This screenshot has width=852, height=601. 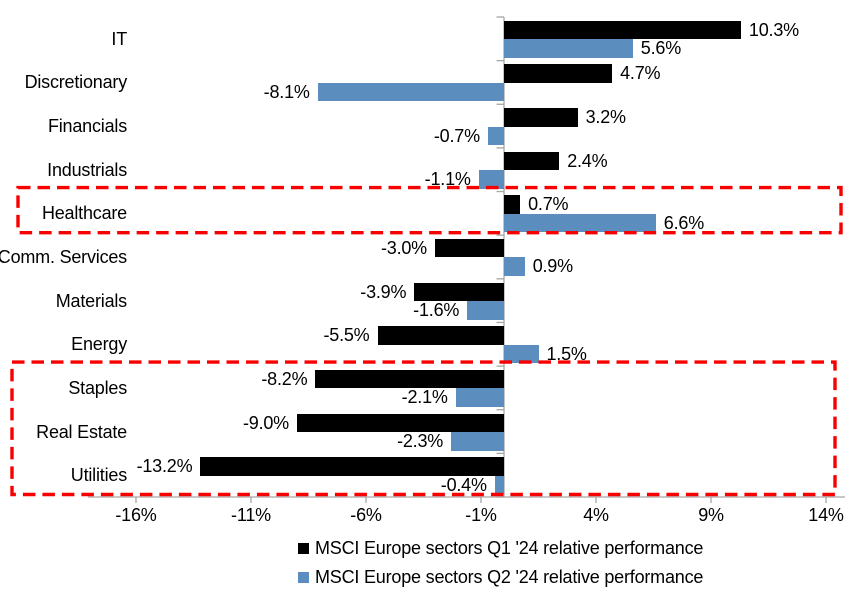 I want to click on value-label: -1.1%, so click(x=447, y=179).